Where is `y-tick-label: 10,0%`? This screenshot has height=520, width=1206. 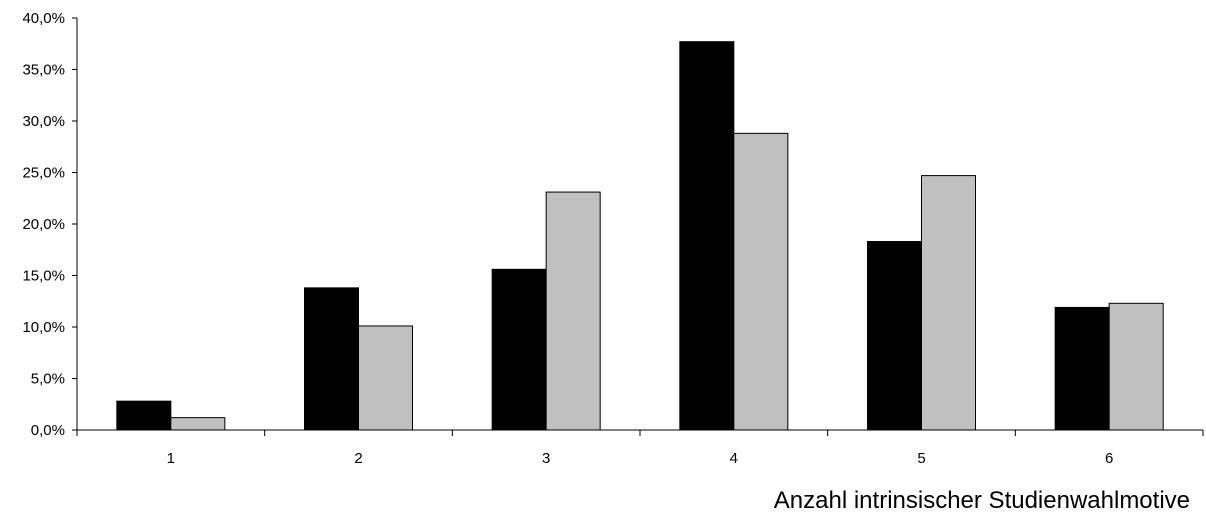
y-tick-label: 10,0% is located at coordinates (43, 327).